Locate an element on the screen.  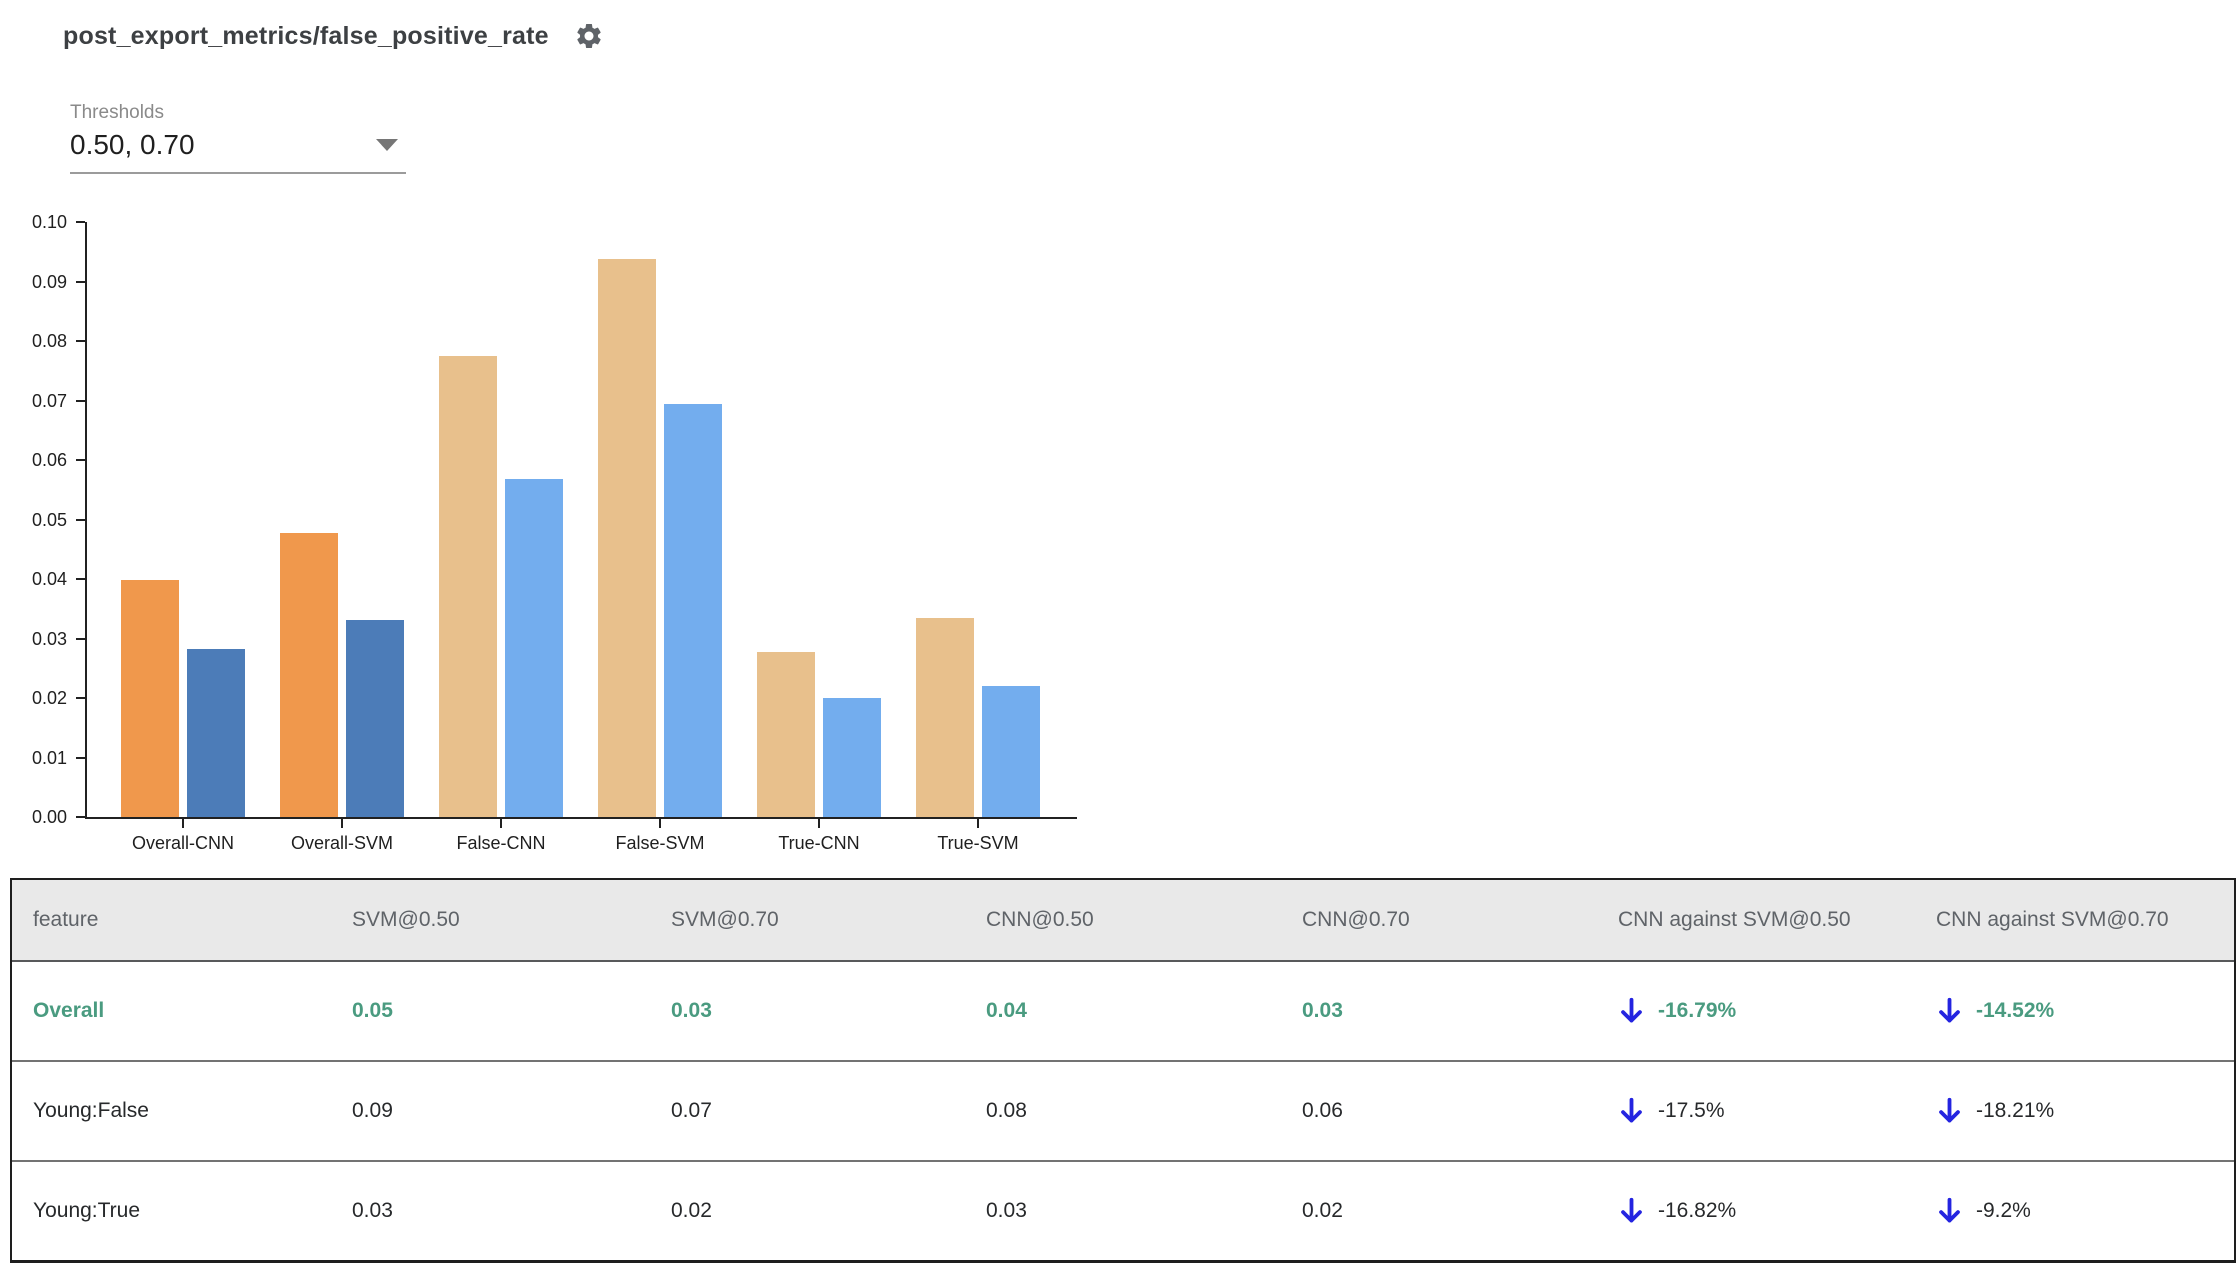
table-header-cell: feature is located at coordinates (66, 919).